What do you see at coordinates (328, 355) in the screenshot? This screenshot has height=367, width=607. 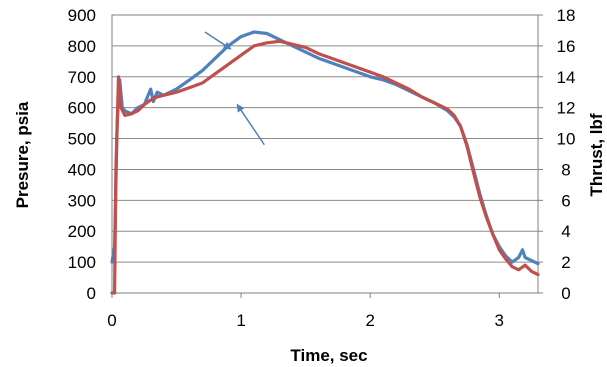 I see `x-axis-title: Time, sec` at bounding box center [328, 355].